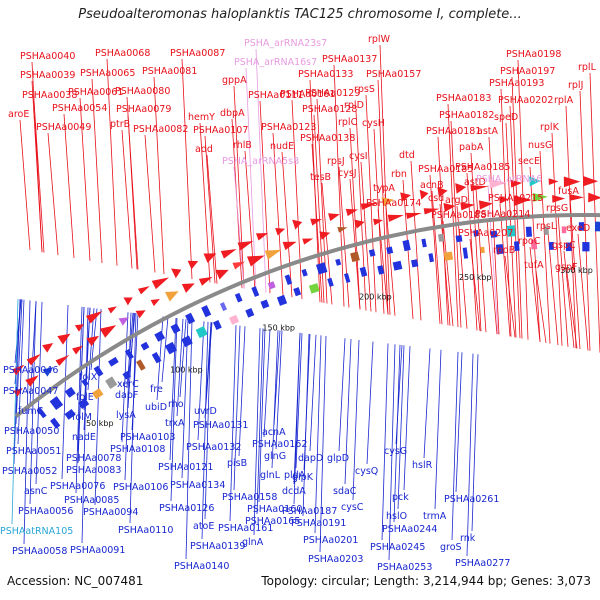 The width and height of the screenshot is (600, 600). I want to click on gene-label: rplD, so click(354, 105).